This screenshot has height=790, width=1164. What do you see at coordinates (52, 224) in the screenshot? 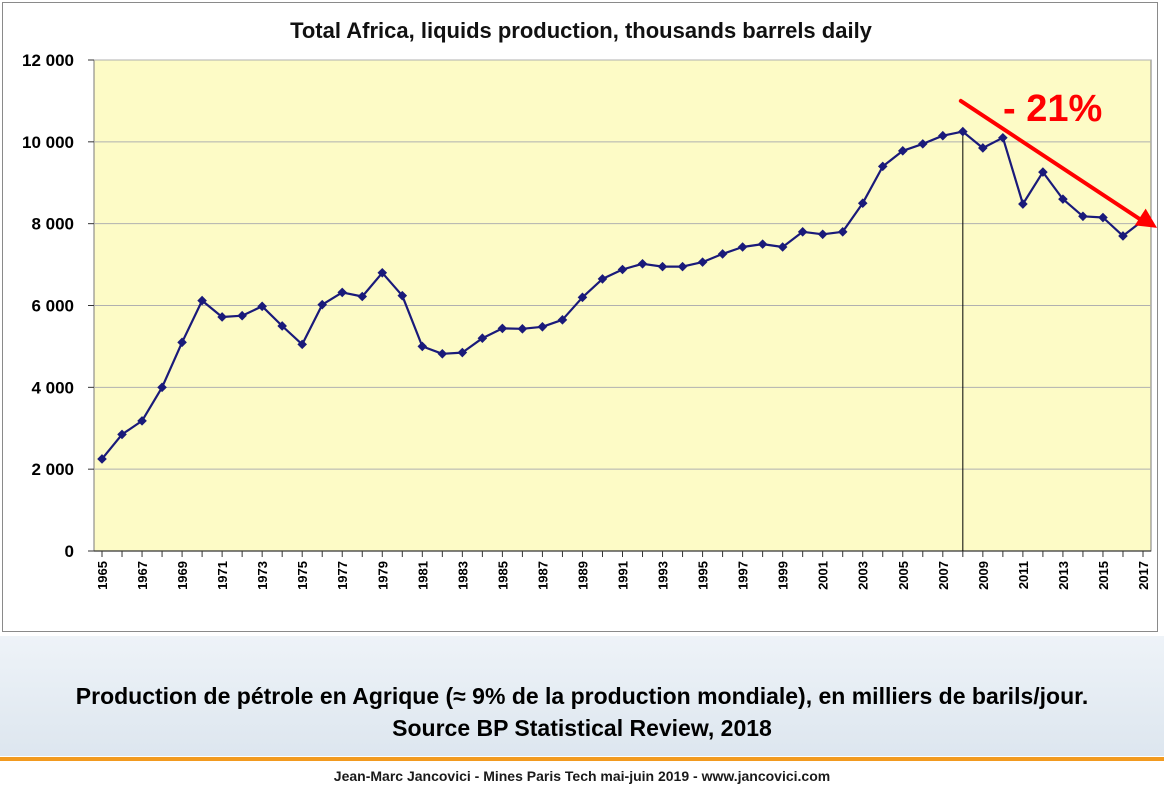
I see `y-tick-label: 8 000` at bounding box center [52, 224].